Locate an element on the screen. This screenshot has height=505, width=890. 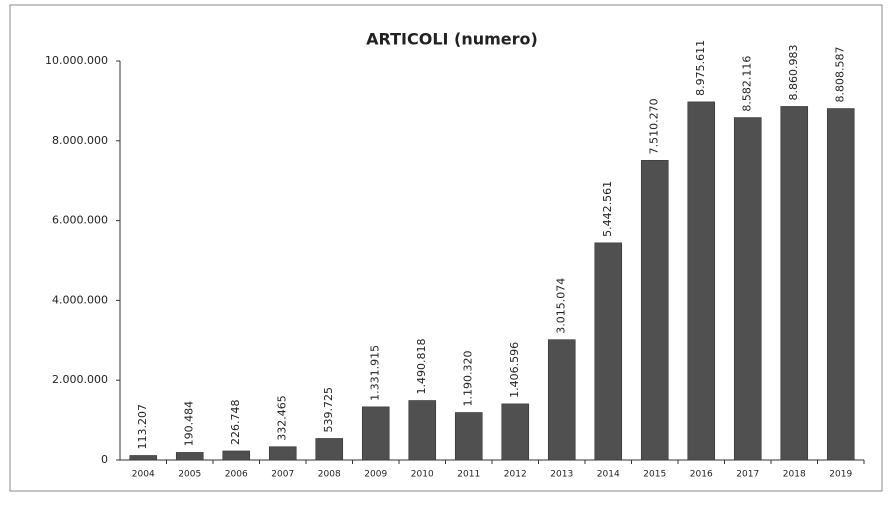
value-label: 3.015.074 is located at coordinates (561, 306).